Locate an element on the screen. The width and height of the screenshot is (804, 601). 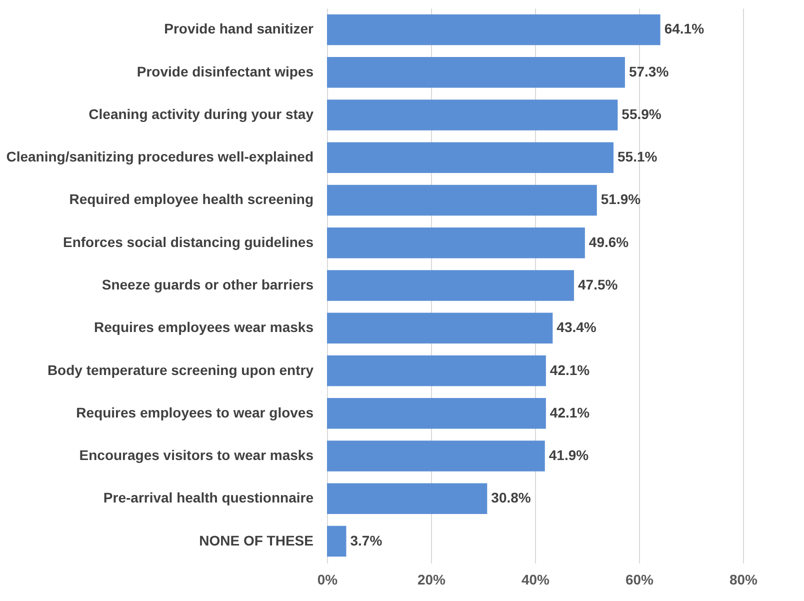
data-label: 47.5% is located at coordinates (598, 284).